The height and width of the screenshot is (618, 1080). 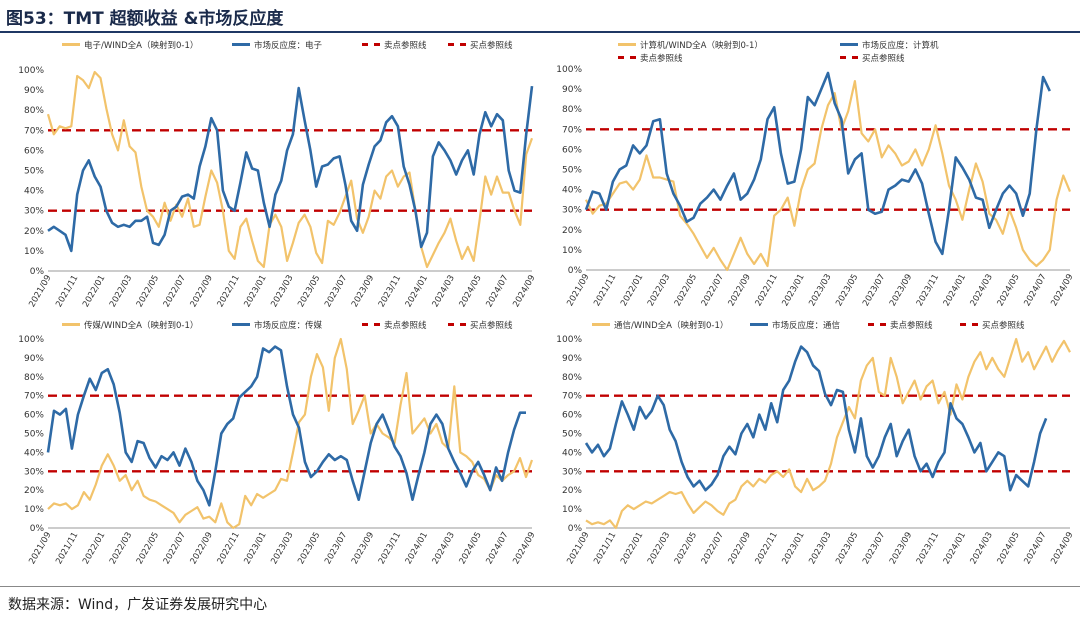 I want to click on source-note: 数据来源：Wind，广发证券发展研究中心, so click(x=138, y=605).